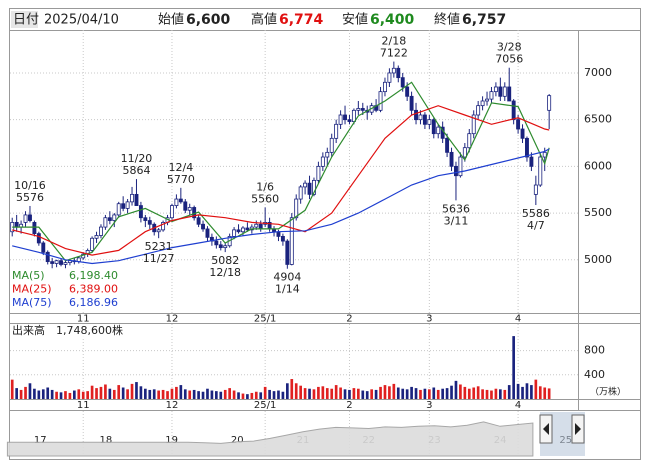 This screenshot has width=653, height=474. Describe the element at coordinates (32, 289) in the screenshot. I see `legend-name: MA(25)` at that location.